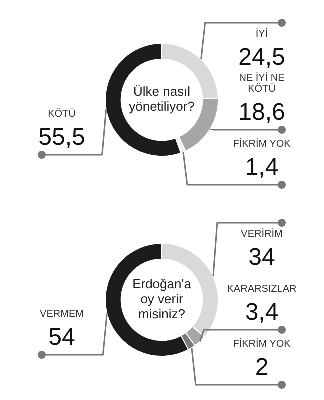 The image size is (324, 400). Describe the element at coordinates (262, 234) in the screenshot. I see `slice-label: VERİRİM` at that location.